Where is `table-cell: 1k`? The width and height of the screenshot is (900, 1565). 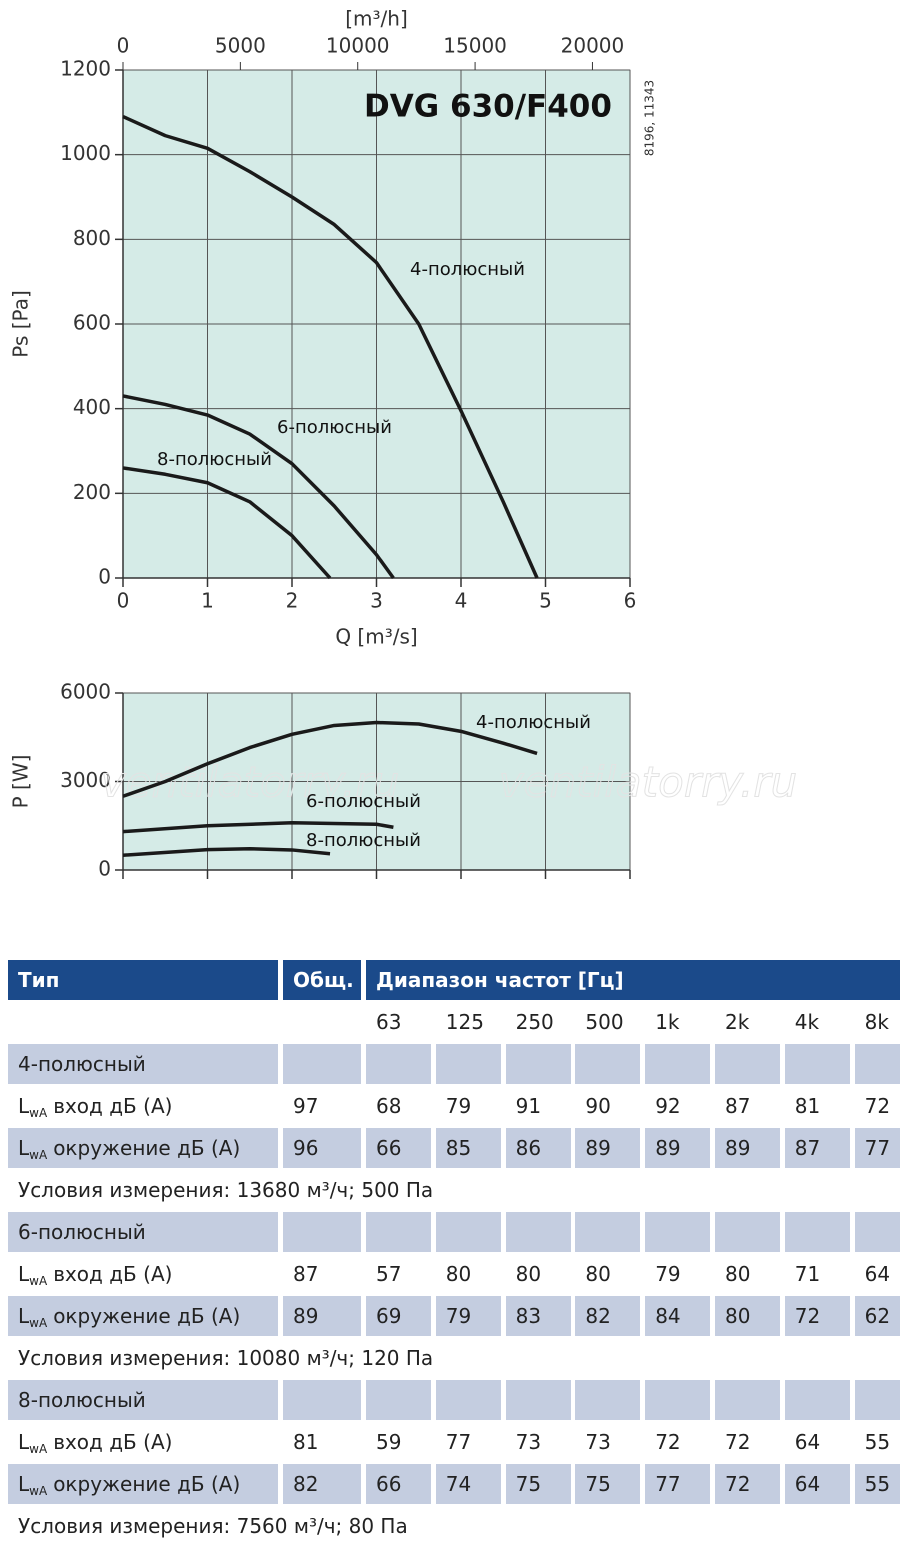
table-cell: 1k is located at coordinates (667, 1022).